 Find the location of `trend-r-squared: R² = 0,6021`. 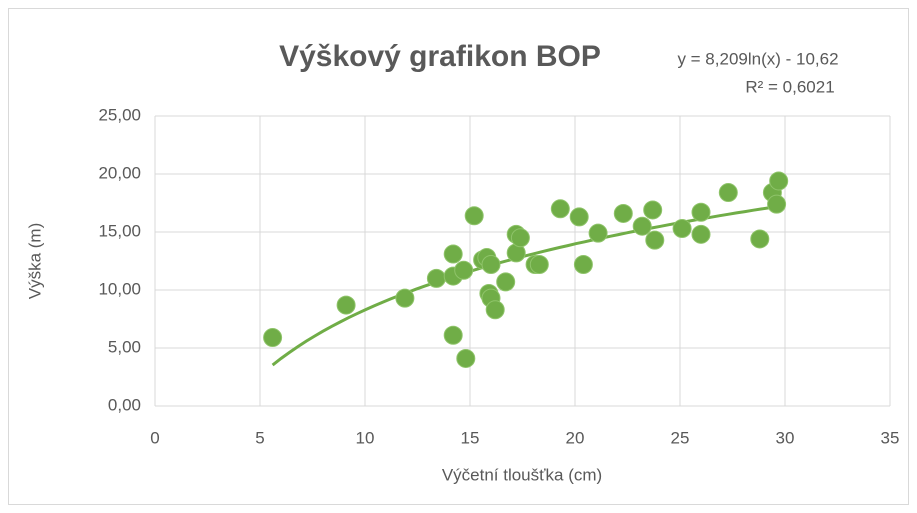

trend-r-squared: R² = 0,6021 is located at coordinates (789, 86).